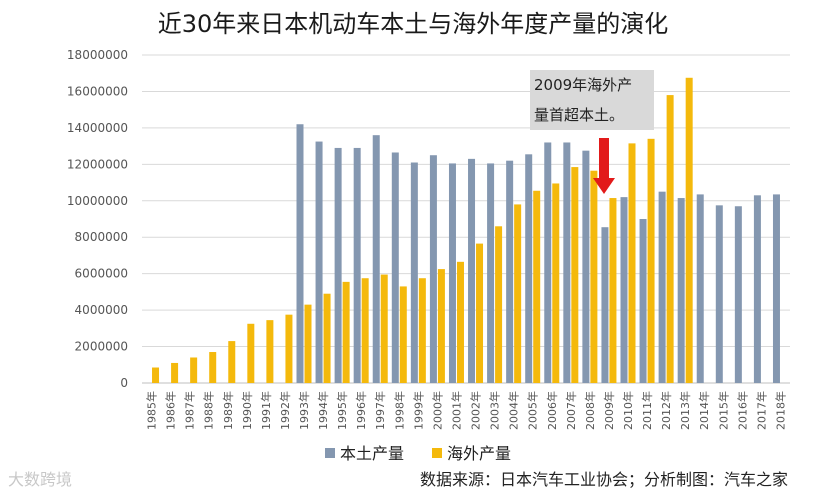  Describe the element at coordinates (190, 410) in the screenshot. I see `x-tick-label: 1987年` at that location.